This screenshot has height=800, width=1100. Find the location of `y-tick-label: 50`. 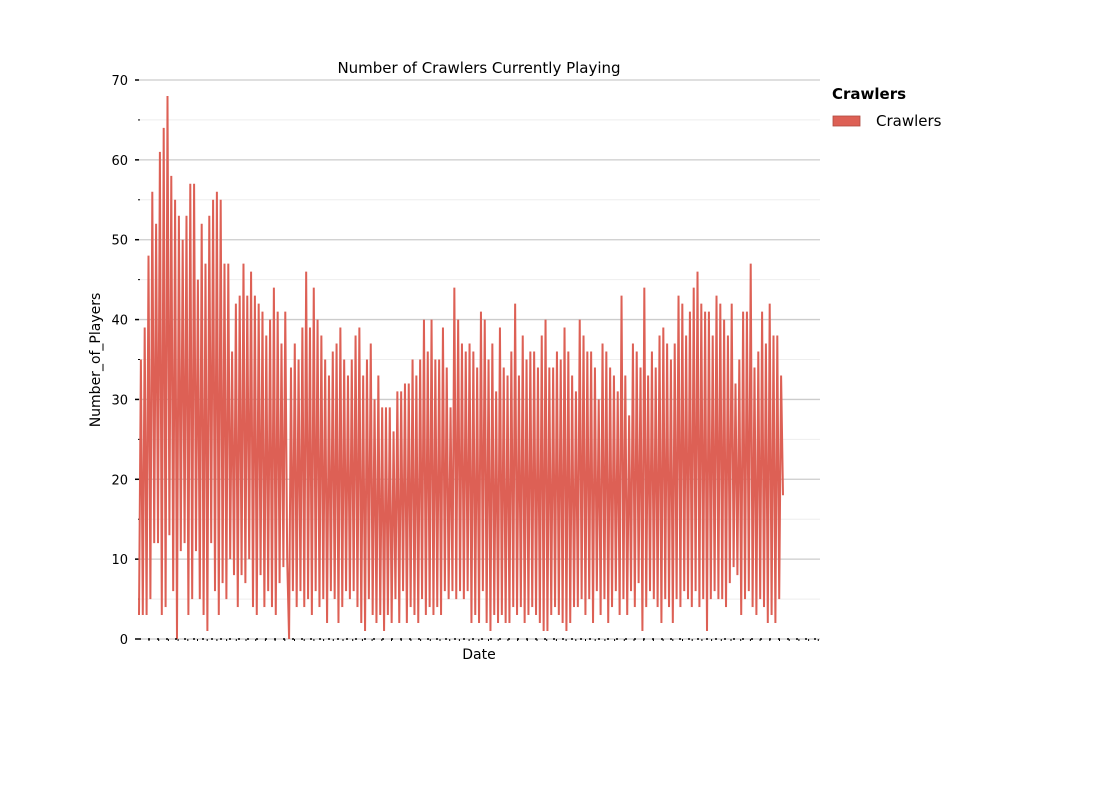

y-tick-label: 50 is located at coordinates (119, 241).